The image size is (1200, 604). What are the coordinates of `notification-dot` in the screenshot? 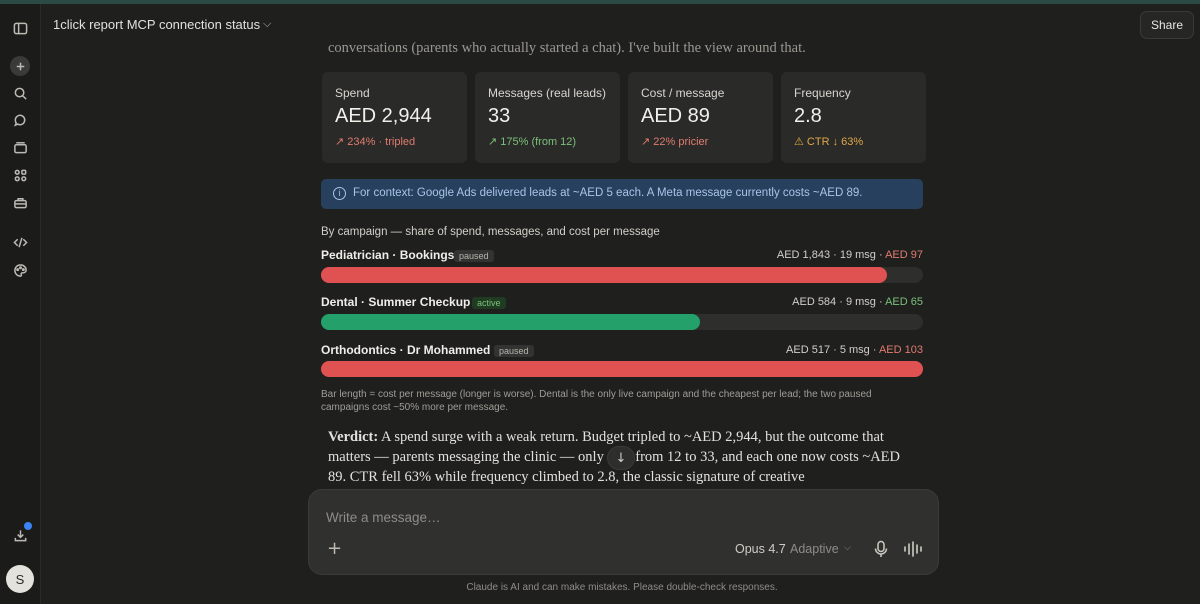 It's located at (28, 526).